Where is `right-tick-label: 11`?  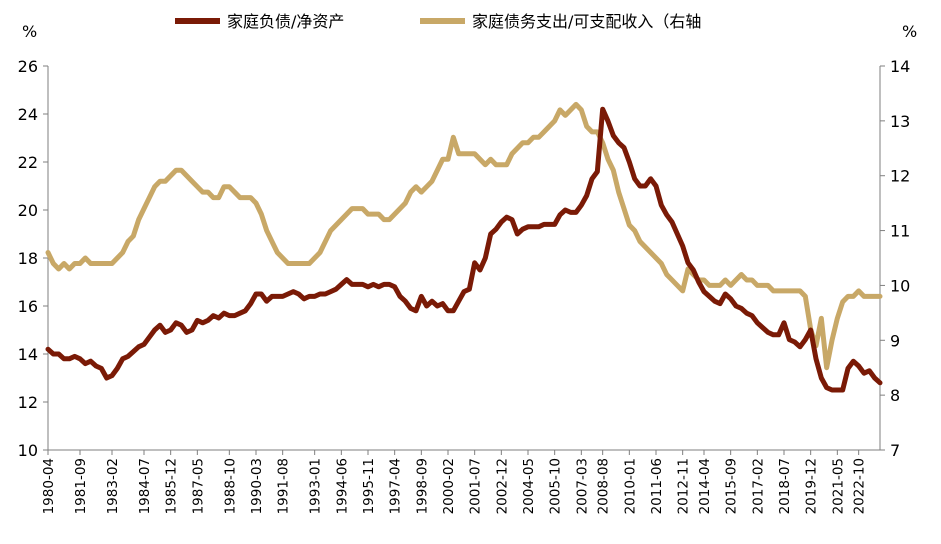
right-tick-label: 11 is located at coordinates (900, 231).